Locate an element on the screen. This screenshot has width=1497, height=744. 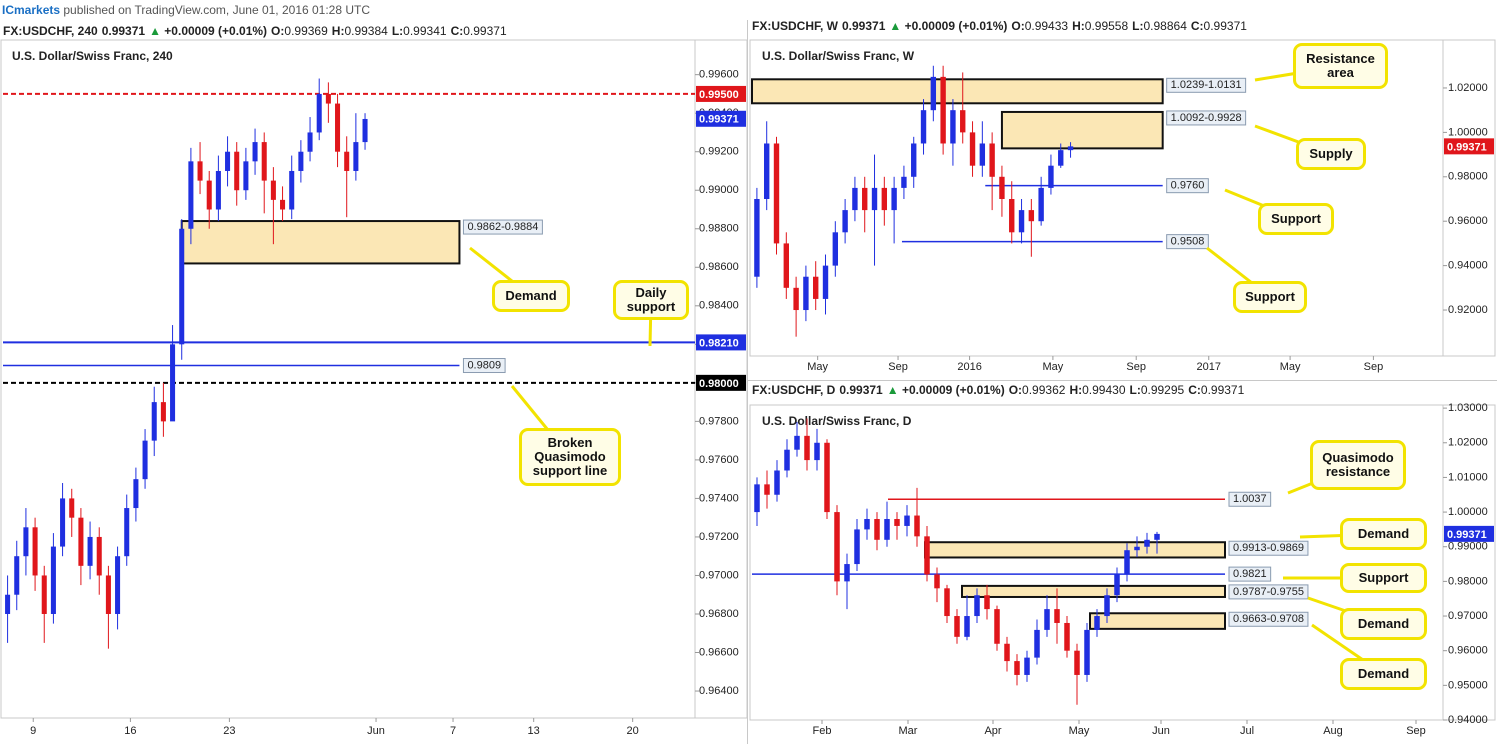
x-tick-label: 7 is located at coordinates (453, 731).